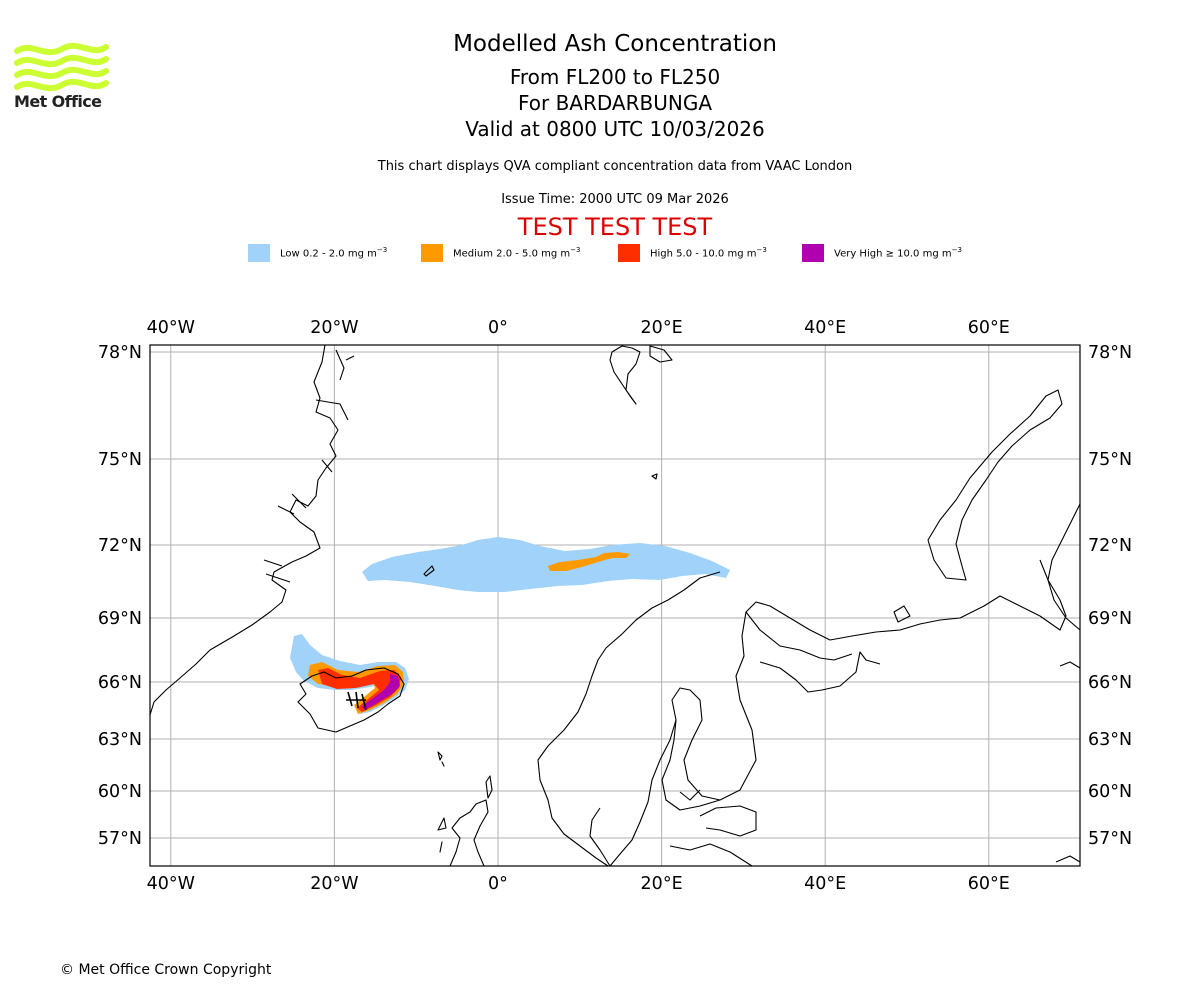  What do you see at coordinates (708, 253) in the screenshot?
I see `legend-label-high: High 5.0 - 10.0 mg m−3` at bounding box center [708, 253].